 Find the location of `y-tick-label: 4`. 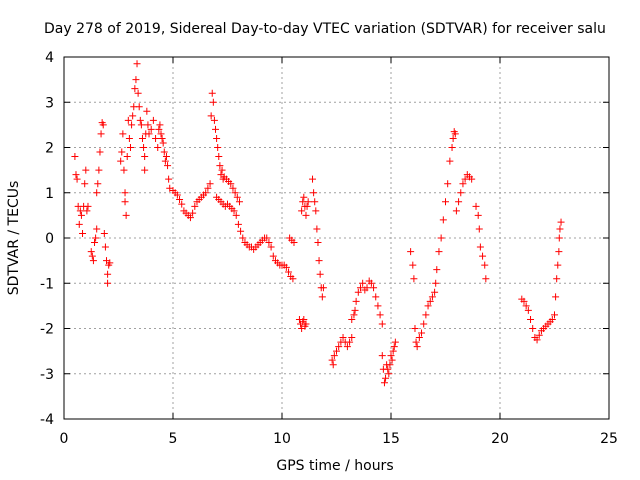

y-tick-label: 4 is located at coordinates (49, 58).